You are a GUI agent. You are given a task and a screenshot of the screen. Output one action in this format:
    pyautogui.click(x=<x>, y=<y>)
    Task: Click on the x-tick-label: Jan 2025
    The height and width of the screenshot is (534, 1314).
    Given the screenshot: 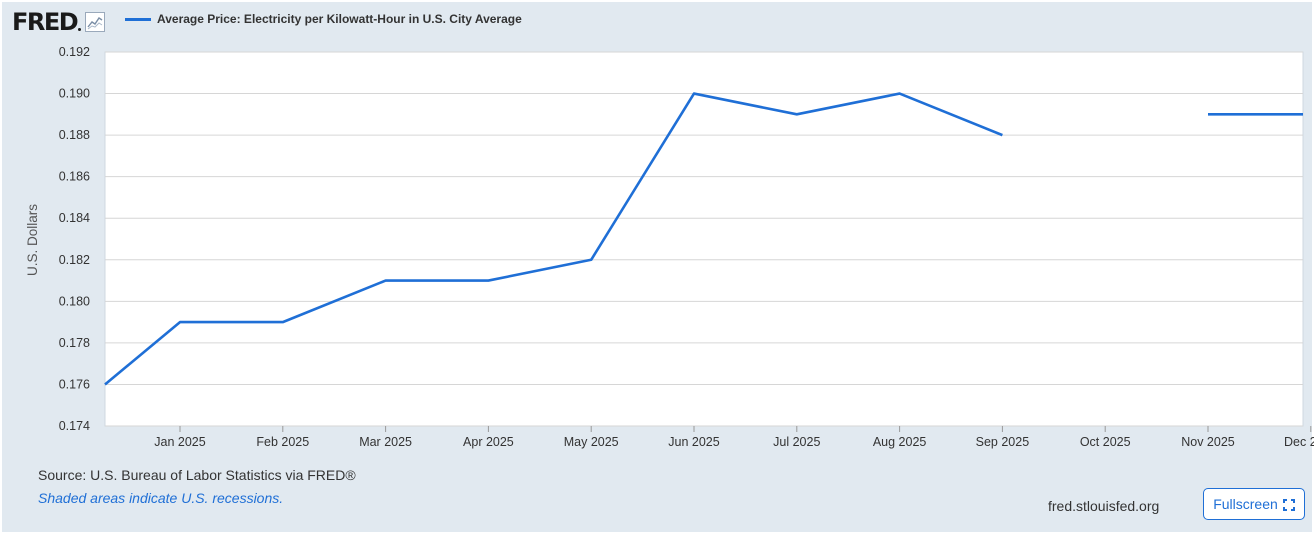 What is the action you would take?
    pyautogui.click(x=179, y=442)
    